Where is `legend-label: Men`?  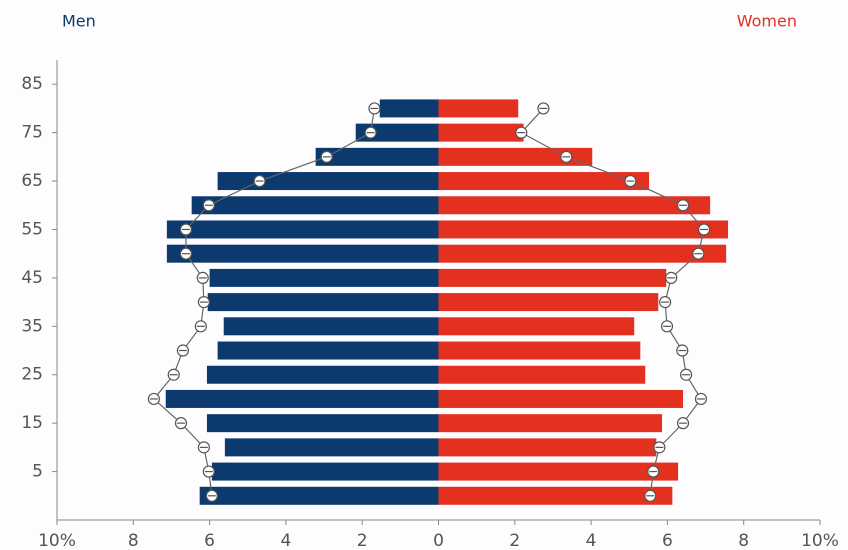
legend-label: Men is located at coordinates (79, 21).